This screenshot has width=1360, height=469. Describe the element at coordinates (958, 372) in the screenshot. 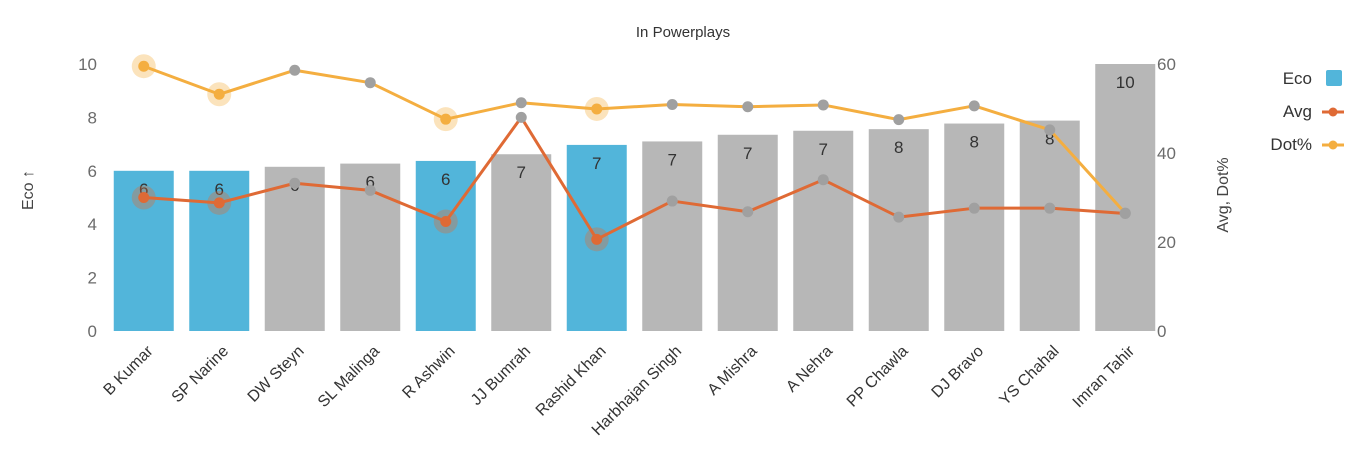

I see `category-label: DJ Bravo` at that location.